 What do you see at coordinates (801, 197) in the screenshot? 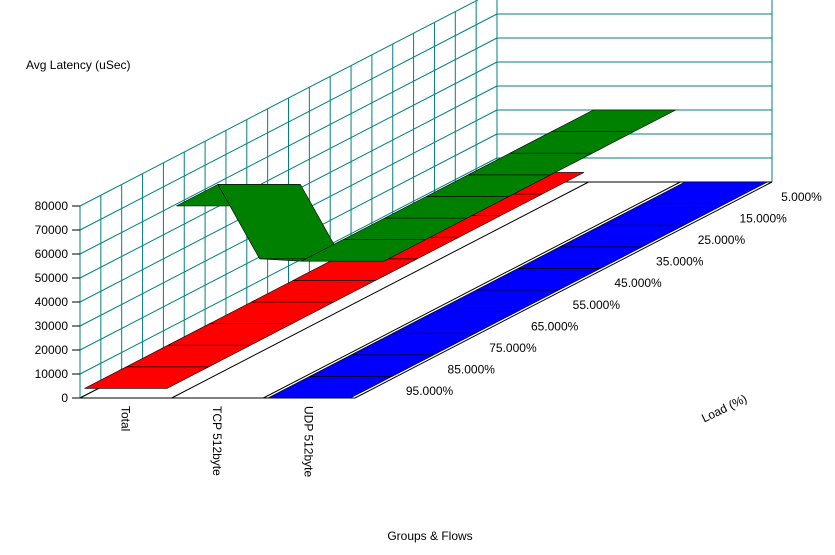
I see `load-label: 5.000%` at bounding box center [801, 197].